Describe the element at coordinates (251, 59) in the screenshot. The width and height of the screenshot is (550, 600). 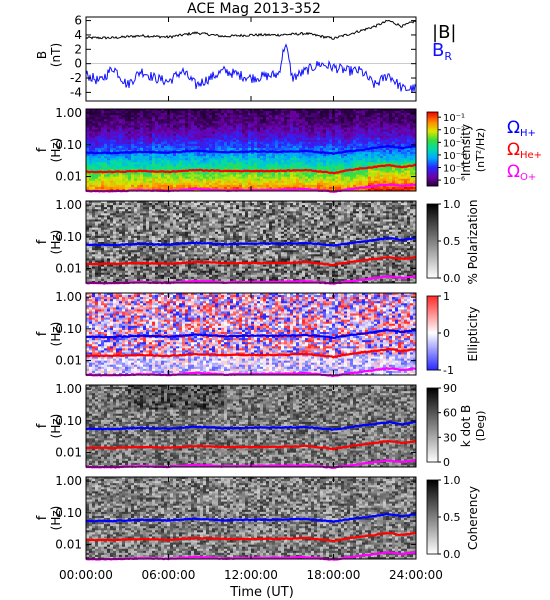
I see `panel-frame` at that location.